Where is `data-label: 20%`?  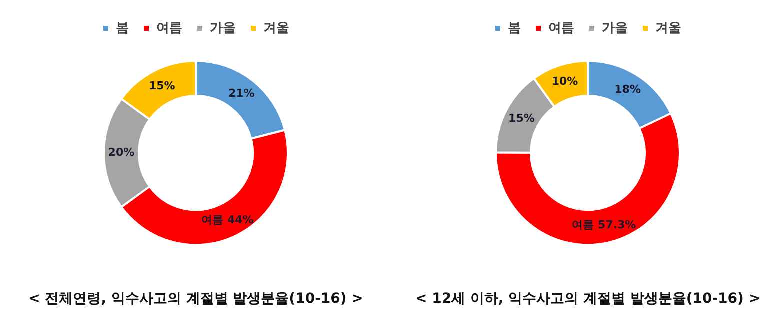 data-label: 20% is located at coordinates (121, 152).